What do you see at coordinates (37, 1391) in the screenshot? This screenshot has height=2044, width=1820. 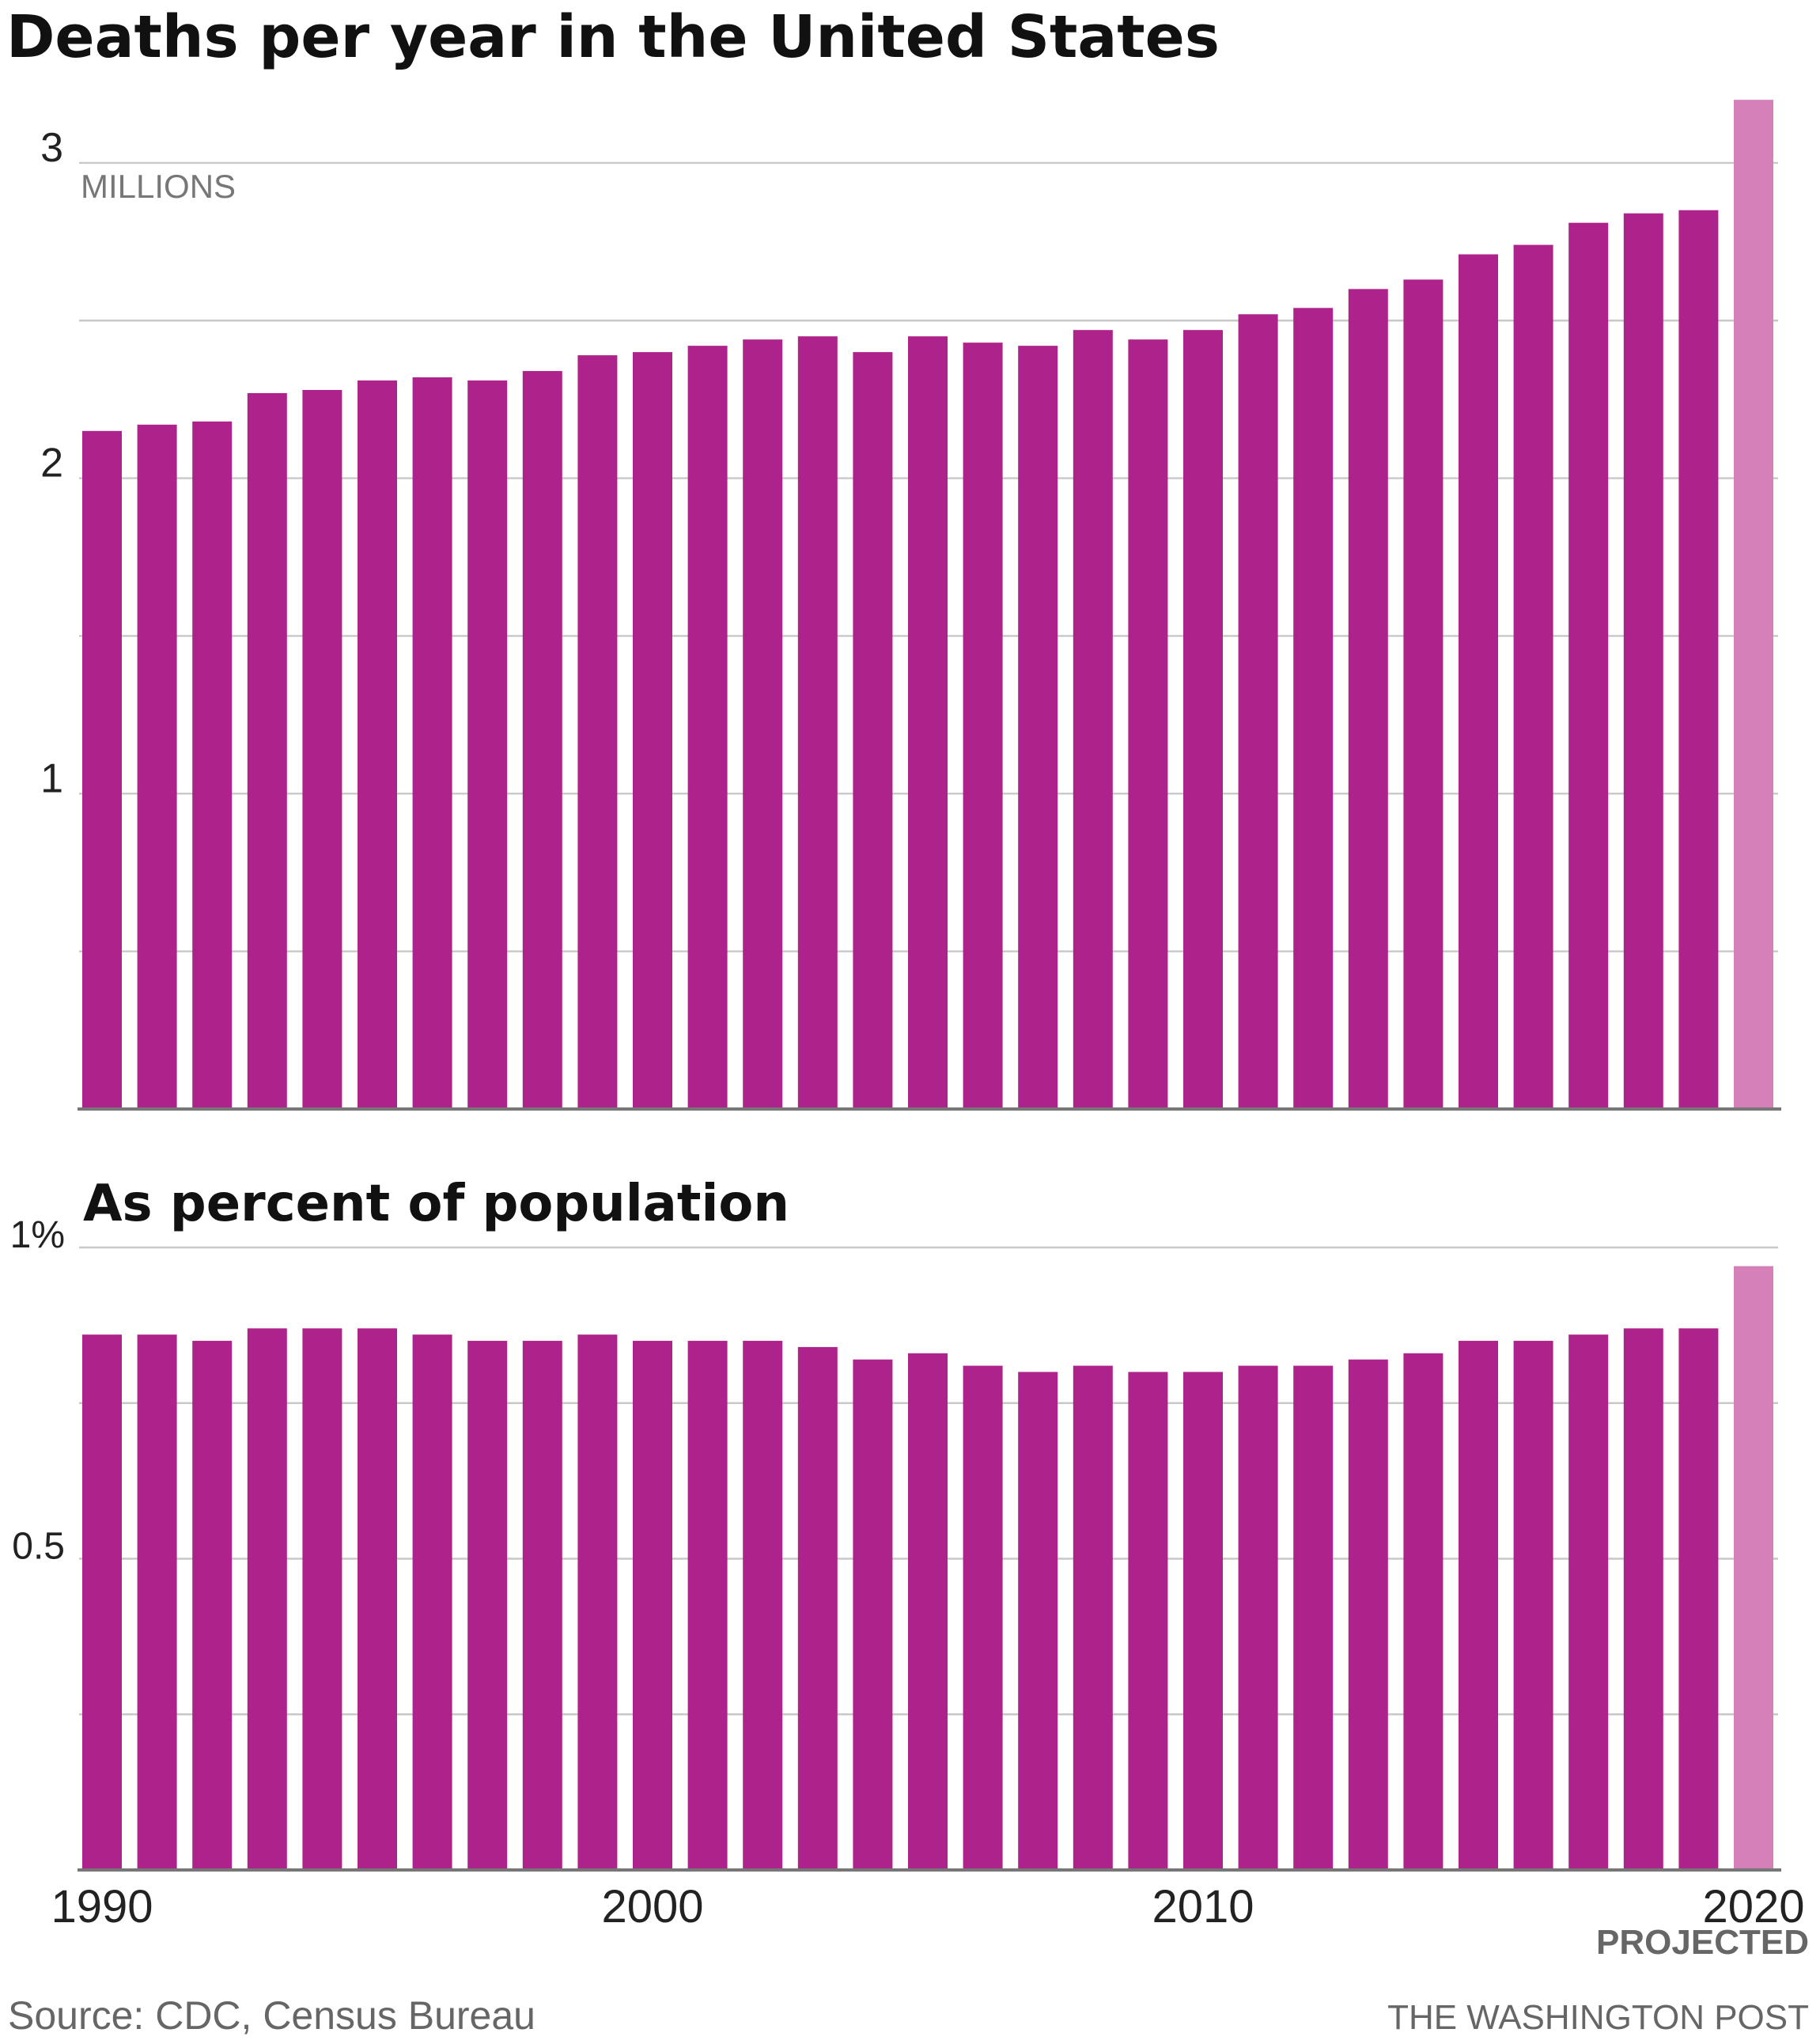 I see `percent-y-tick-labels: 0.5 1%` at bounding box center [37, 1391].